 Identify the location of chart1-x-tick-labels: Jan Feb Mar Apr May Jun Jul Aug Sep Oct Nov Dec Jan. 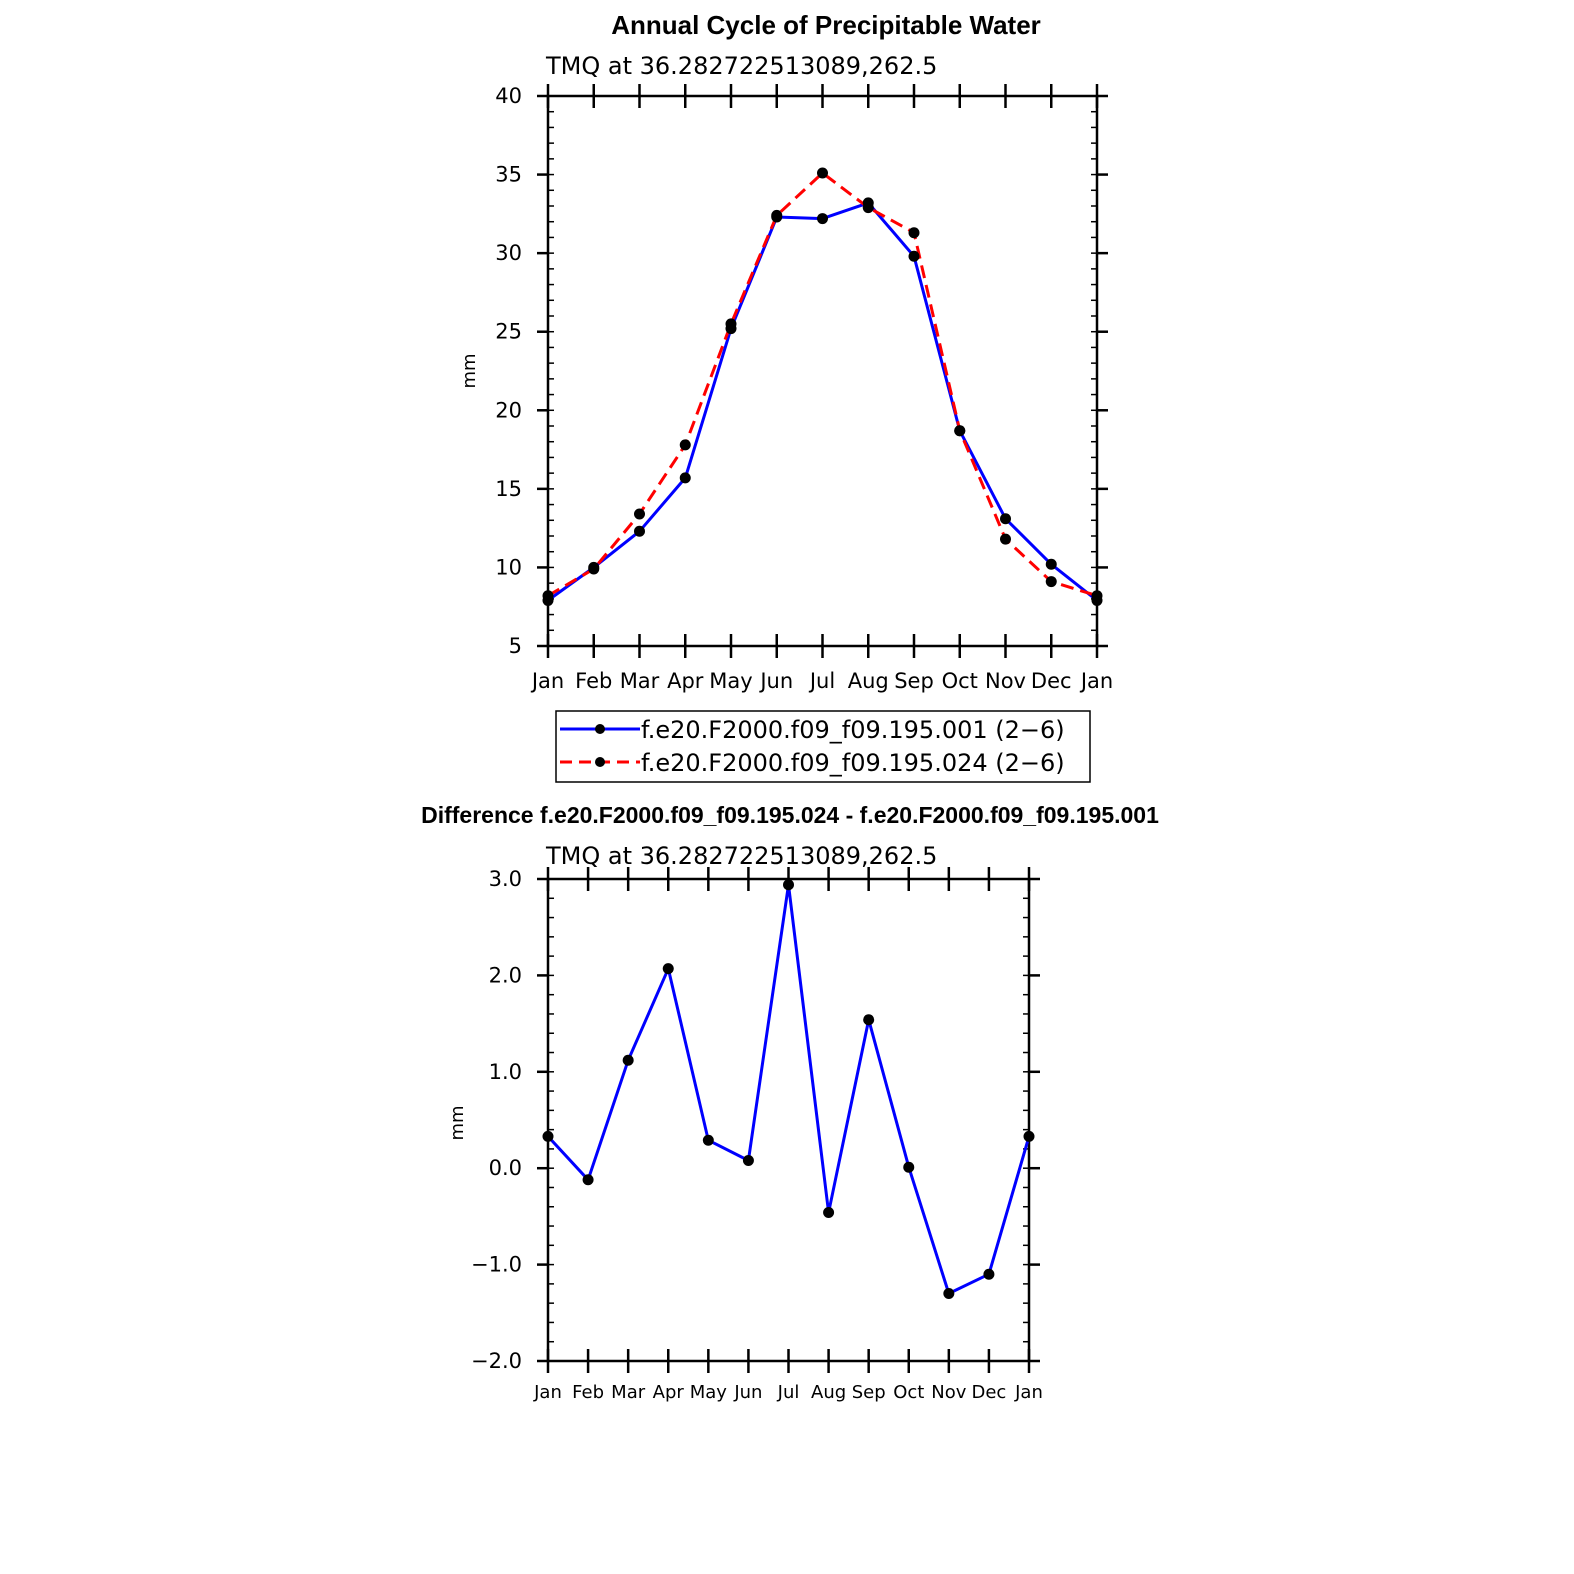
(821, 681).